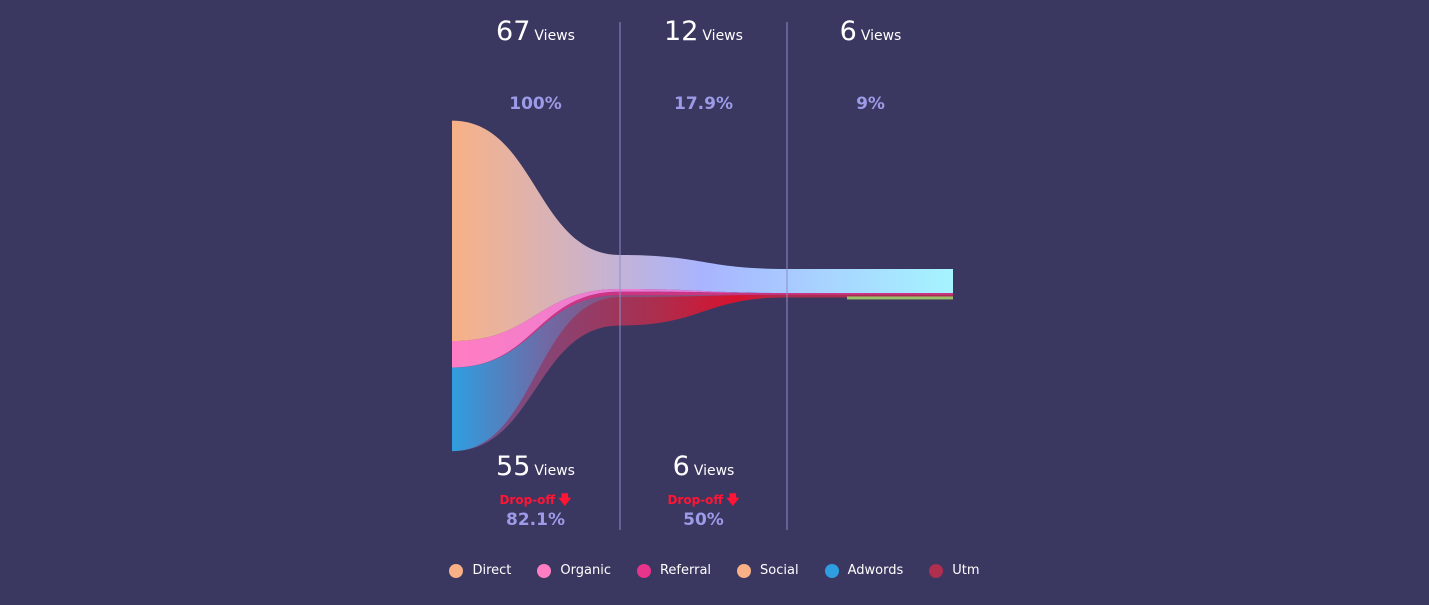 This screenshot has width=1429, height=605. I want to click on legend-item-organic: Organic, so click(574, 571).